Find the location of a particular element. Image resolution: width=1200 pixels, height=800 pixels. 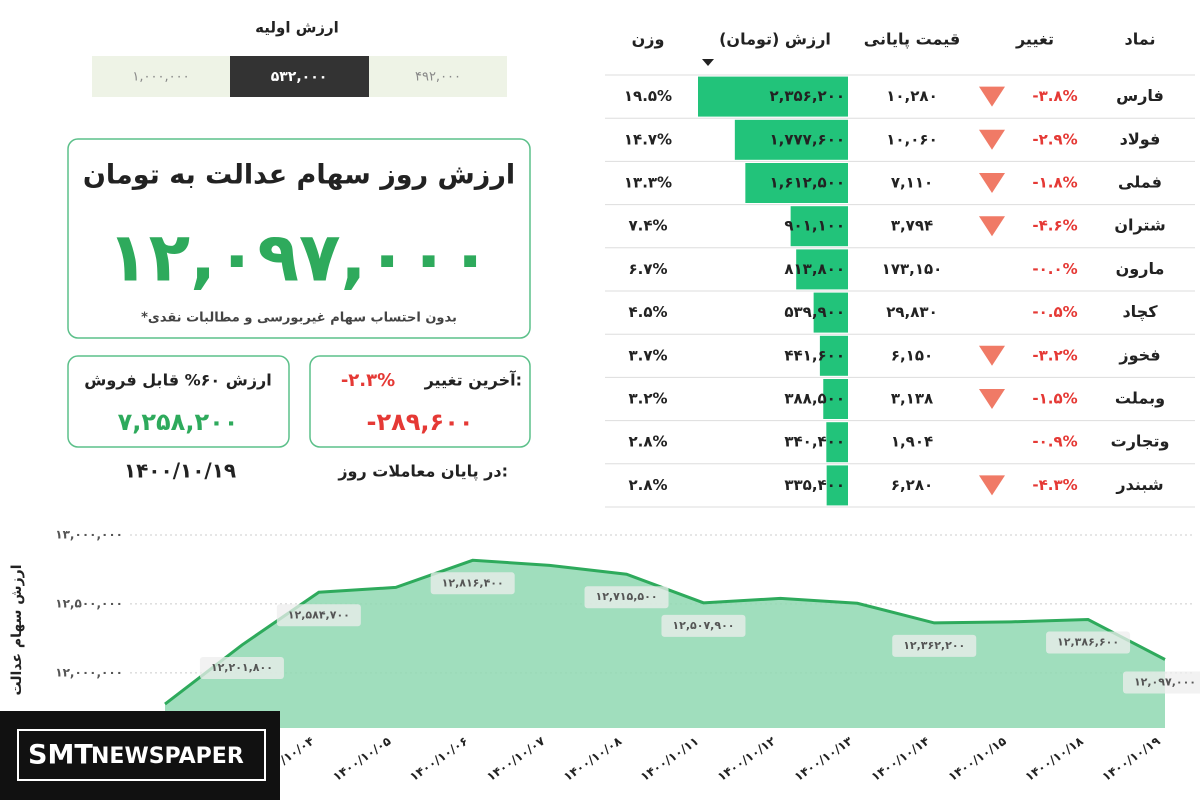

value: ۴۴۱,۶۰۰ is located at coordinates (814, 355).